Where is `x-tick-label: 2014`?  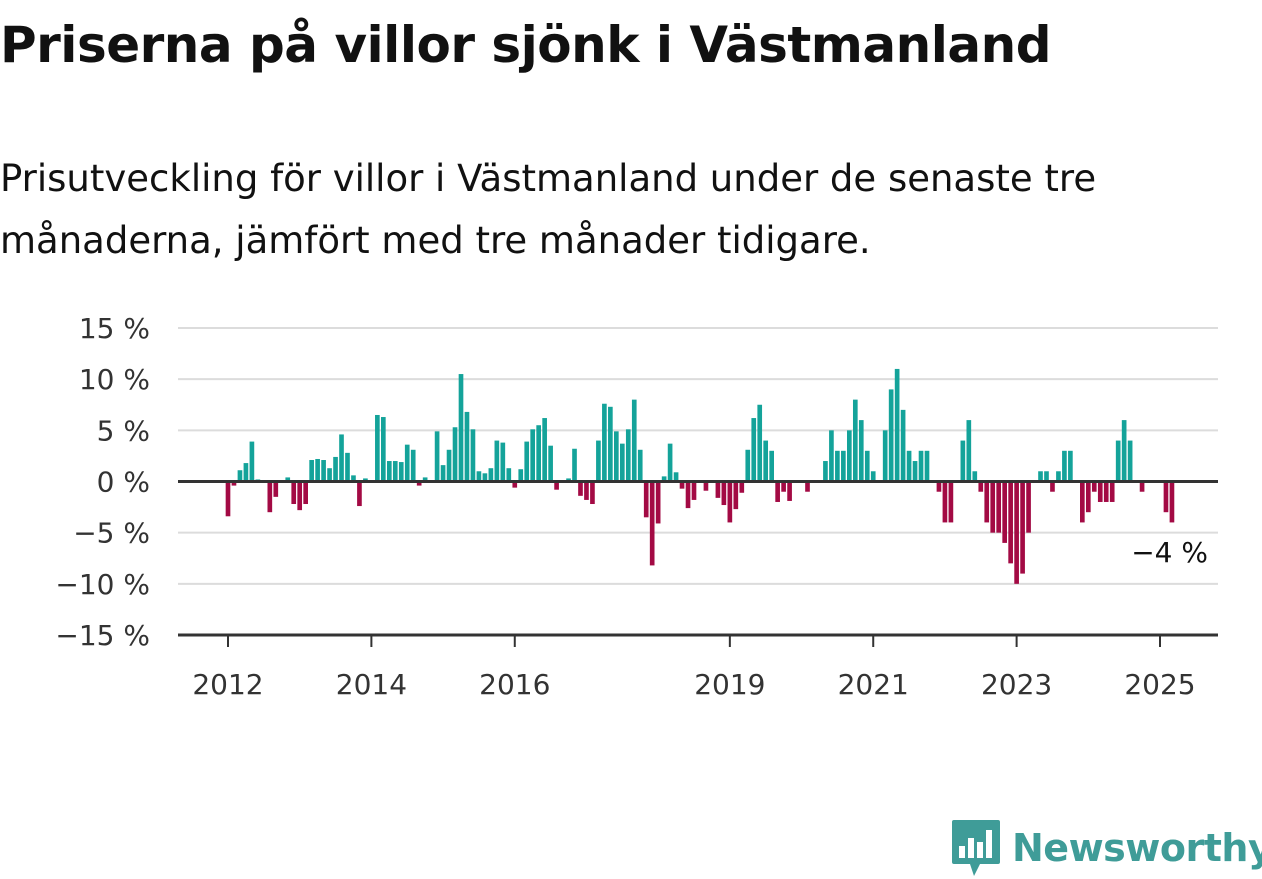 x-tick-label: 2014 is located at coordinates (371, 684).